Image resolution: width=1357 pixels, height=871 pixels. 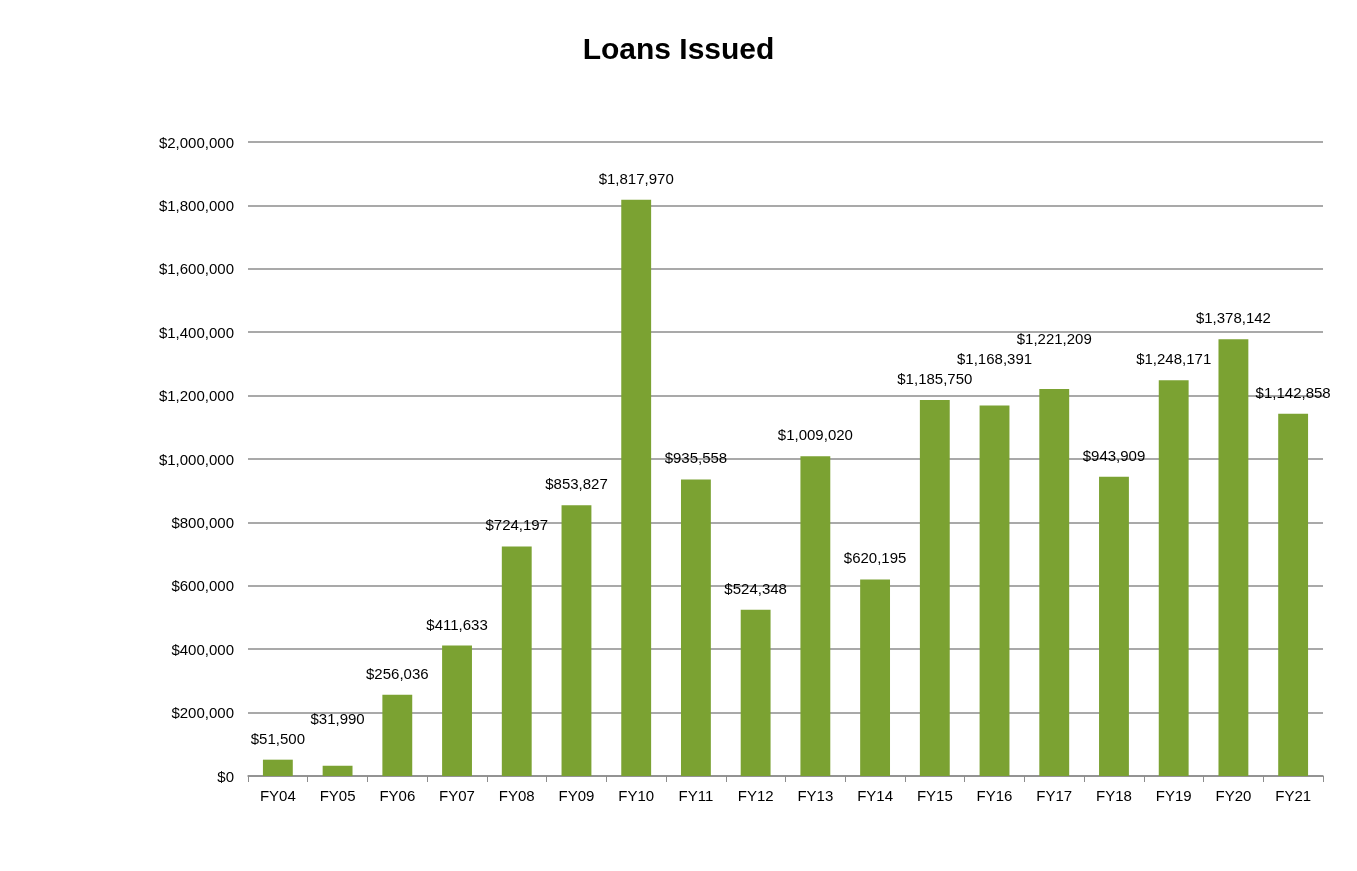 What do you see at coordinates (1054, 795) in the screenshot?
I see `x-tick-label: FY17` at bounding box center [1054, 795].